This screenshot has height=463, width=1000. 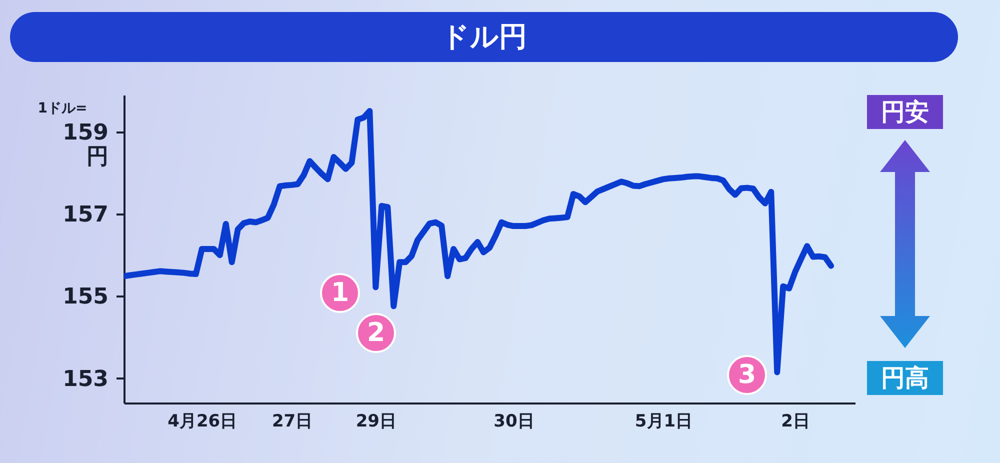 I want to click on annotation: 2, so click(x=376, y=333).